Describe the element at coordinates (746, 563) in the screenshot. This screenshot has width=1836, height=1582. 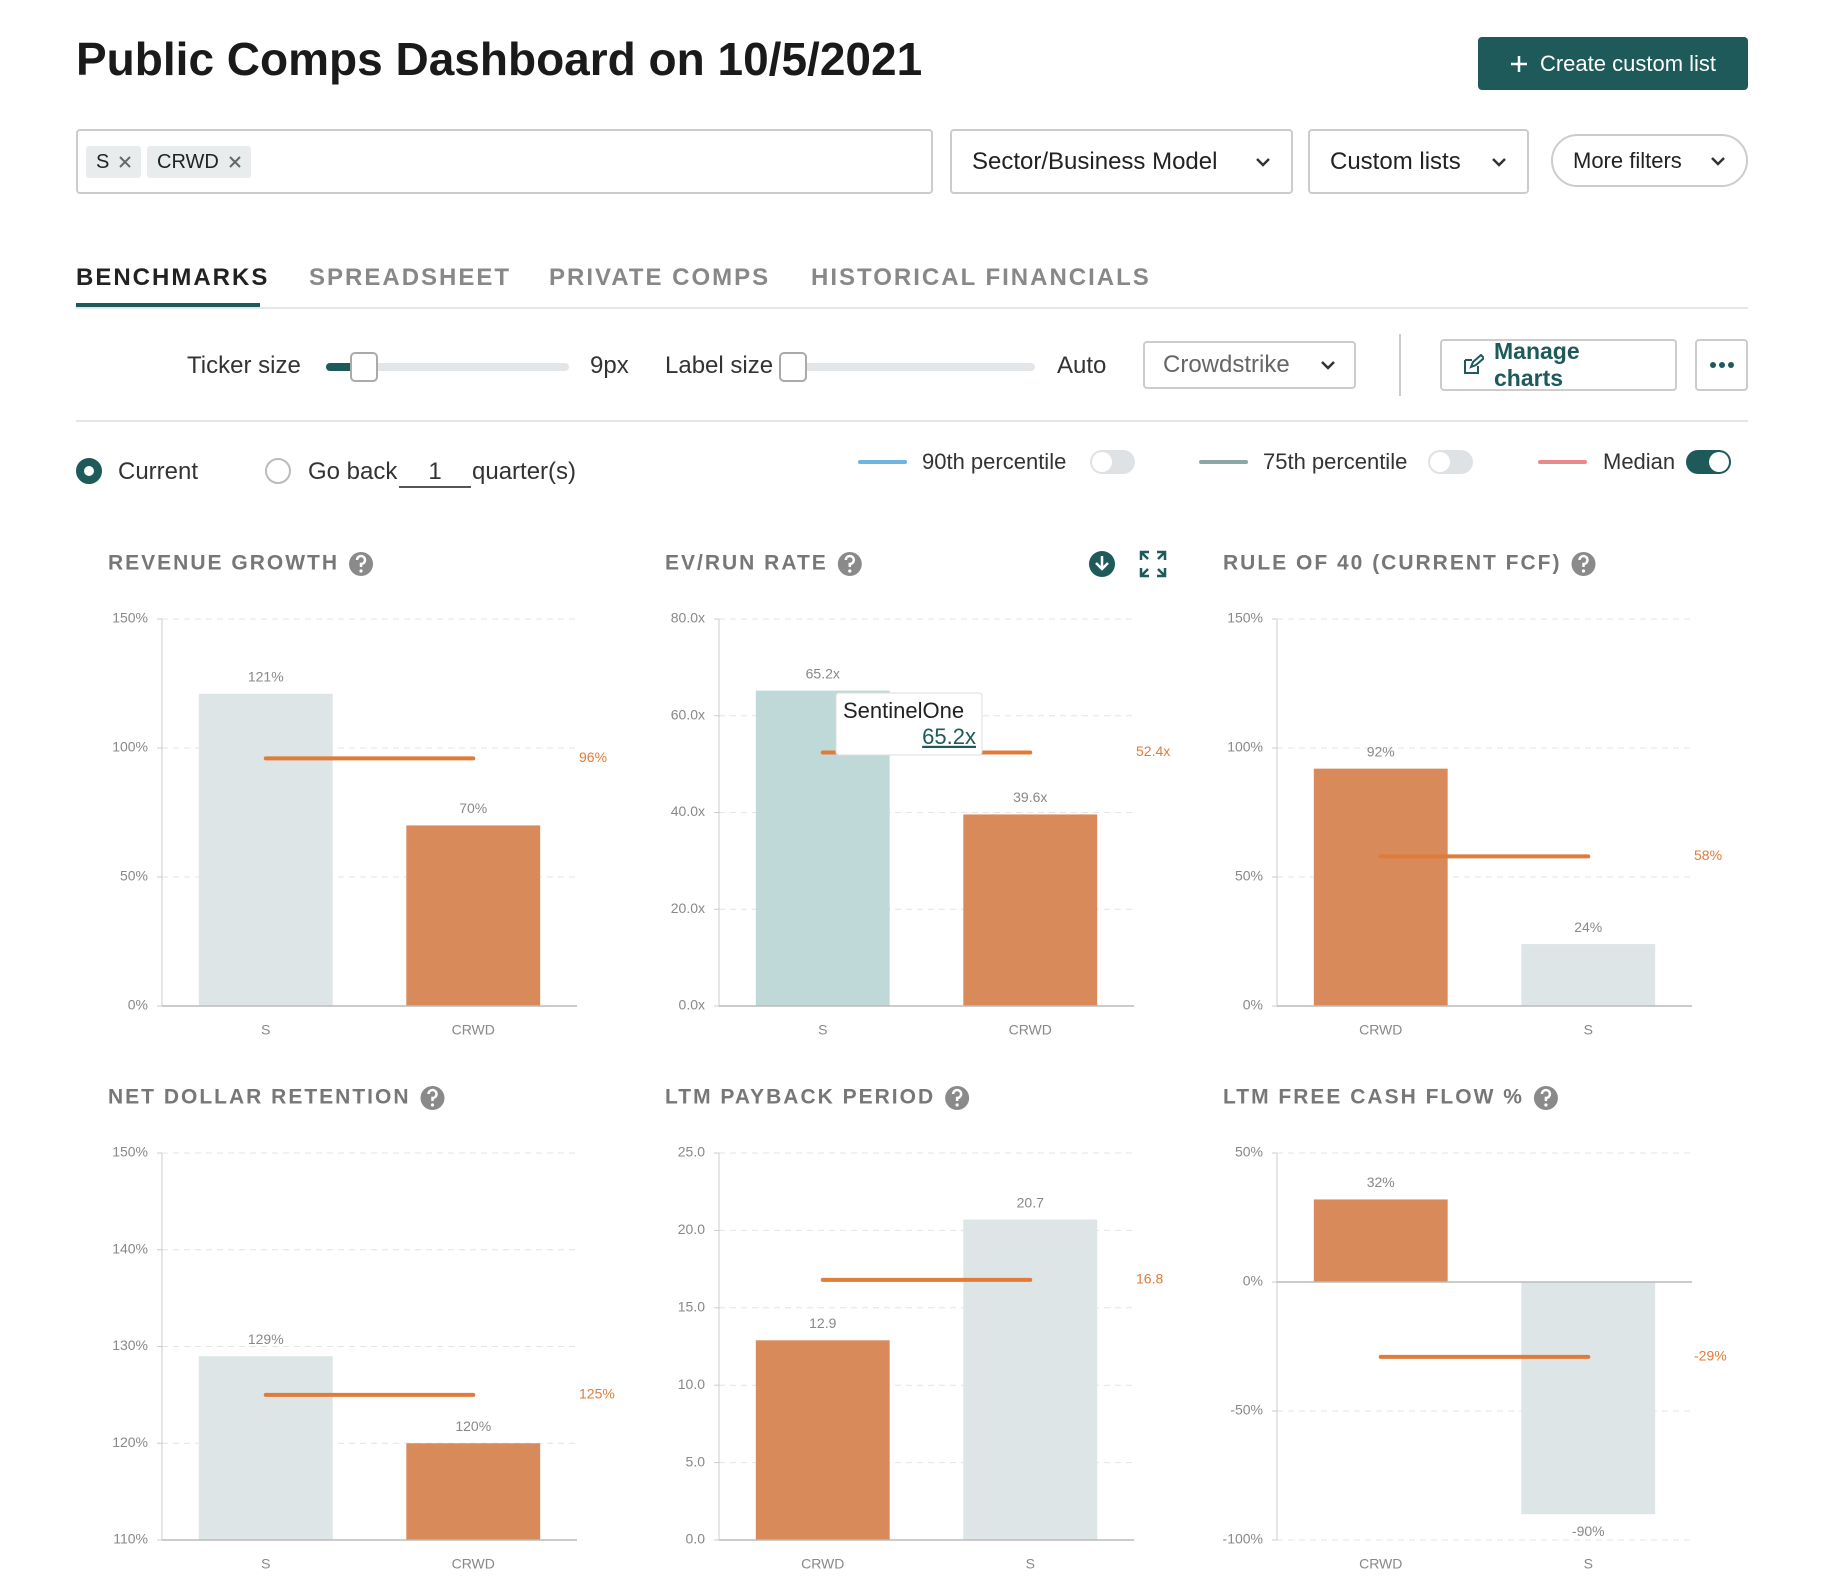
I see `chart-title: EV/RUN RATE` at that location.